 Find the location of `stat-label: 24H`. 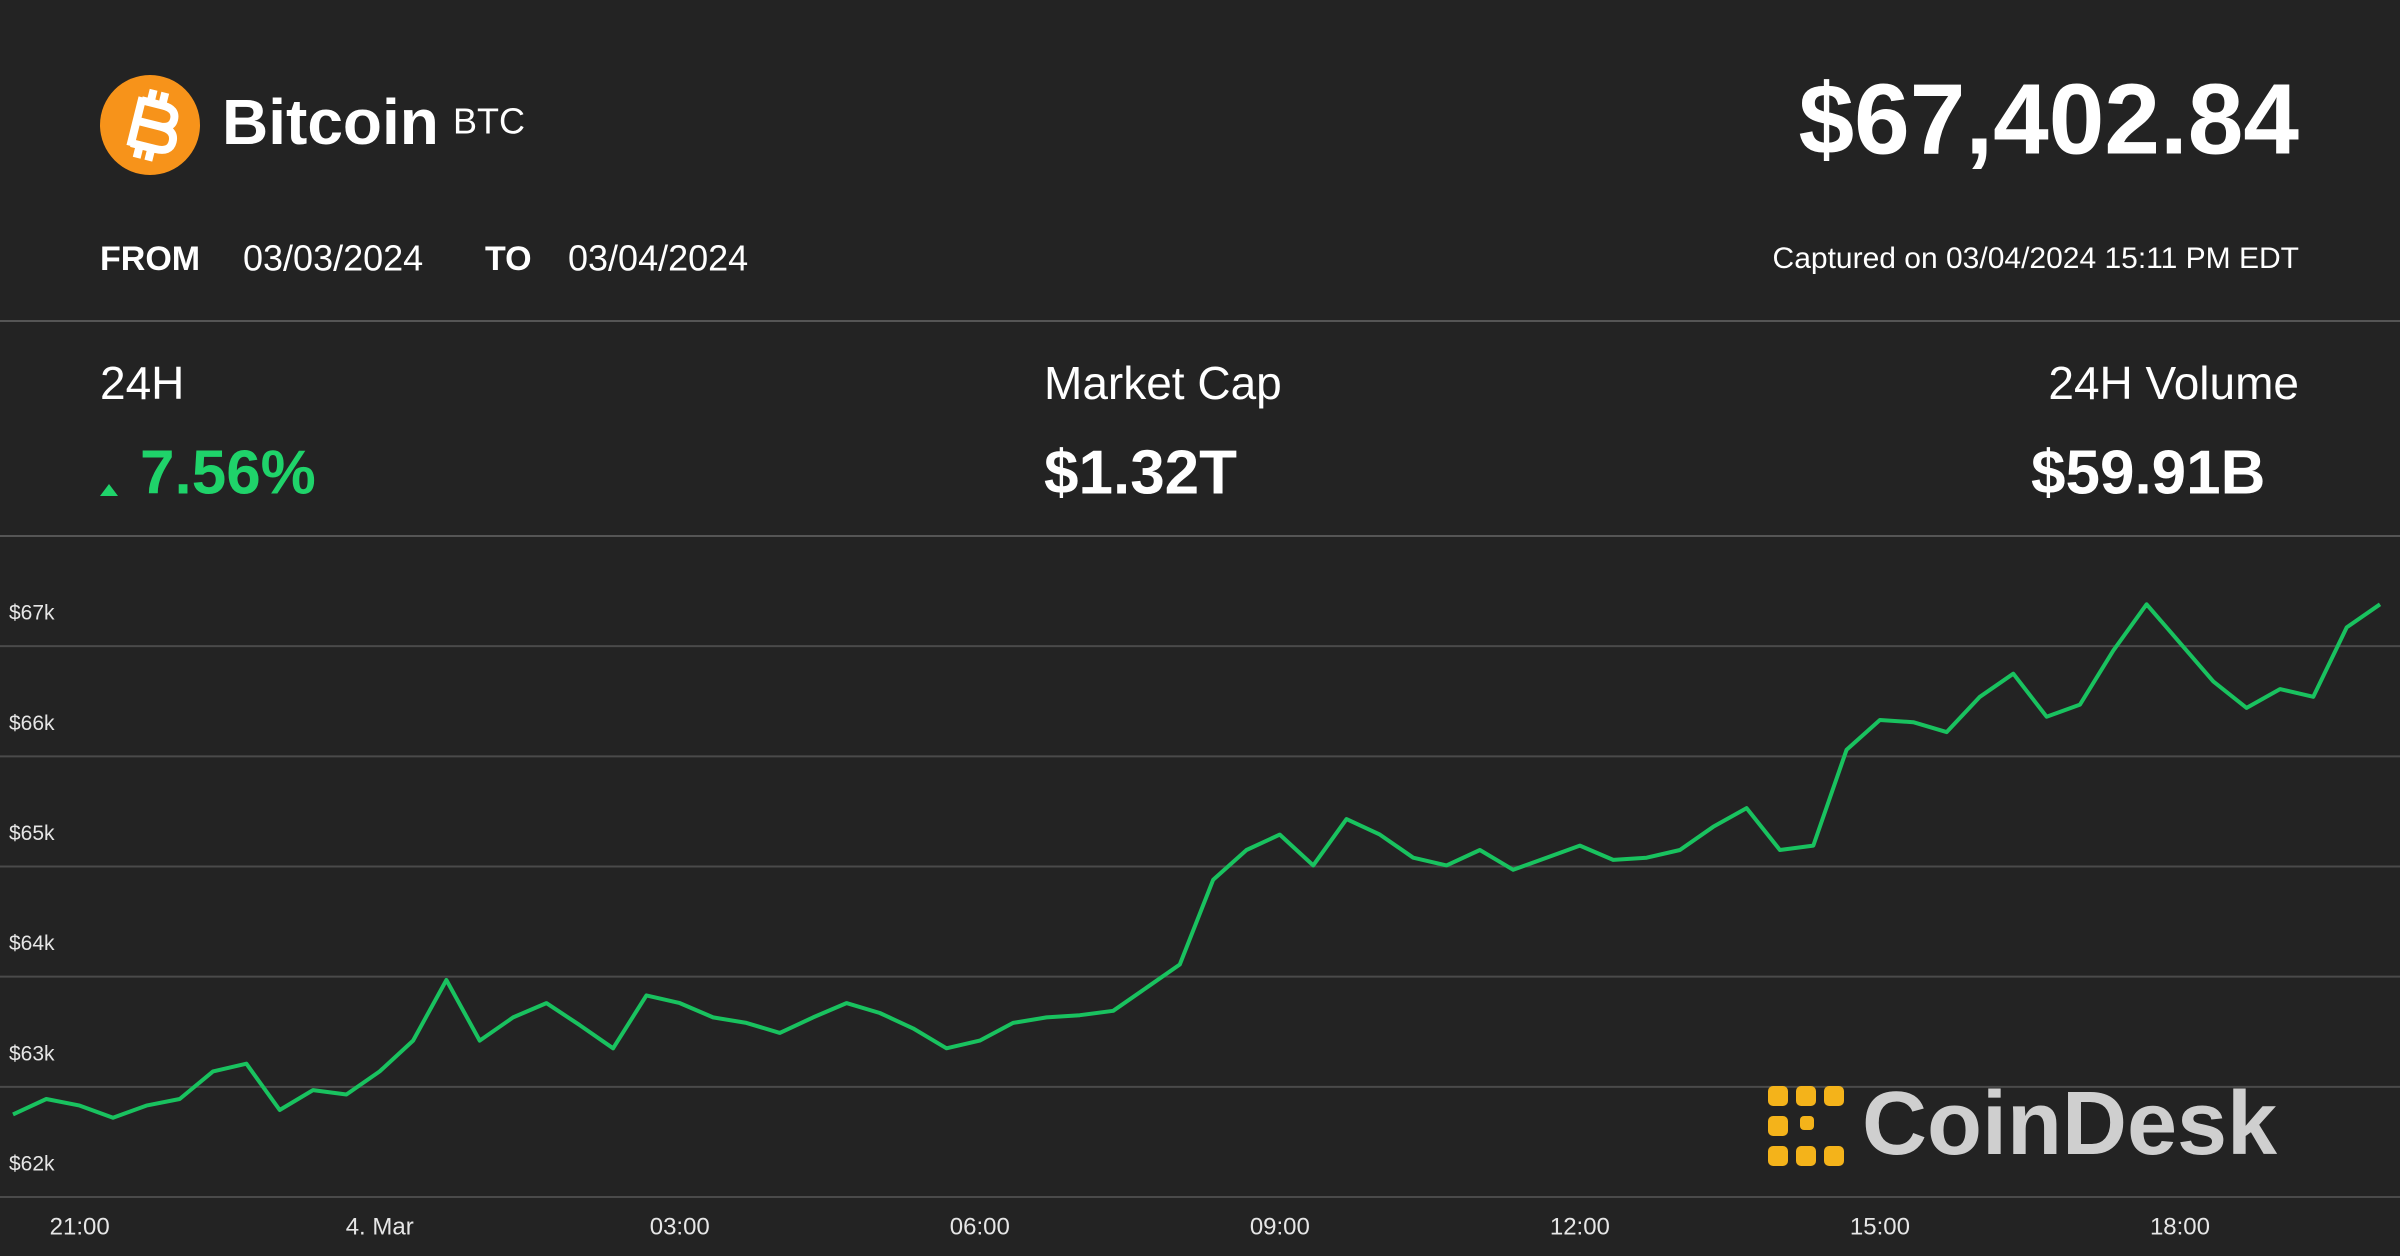

stat-label: 24H is located at coordinates (142, 383).